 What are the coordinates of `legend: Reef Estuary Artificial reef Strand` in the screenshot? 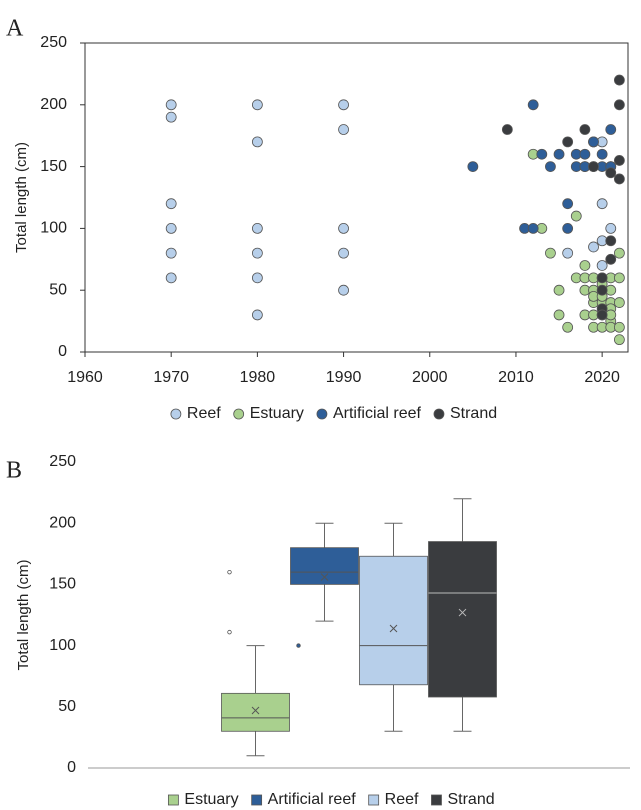 It's located at (333, 413).